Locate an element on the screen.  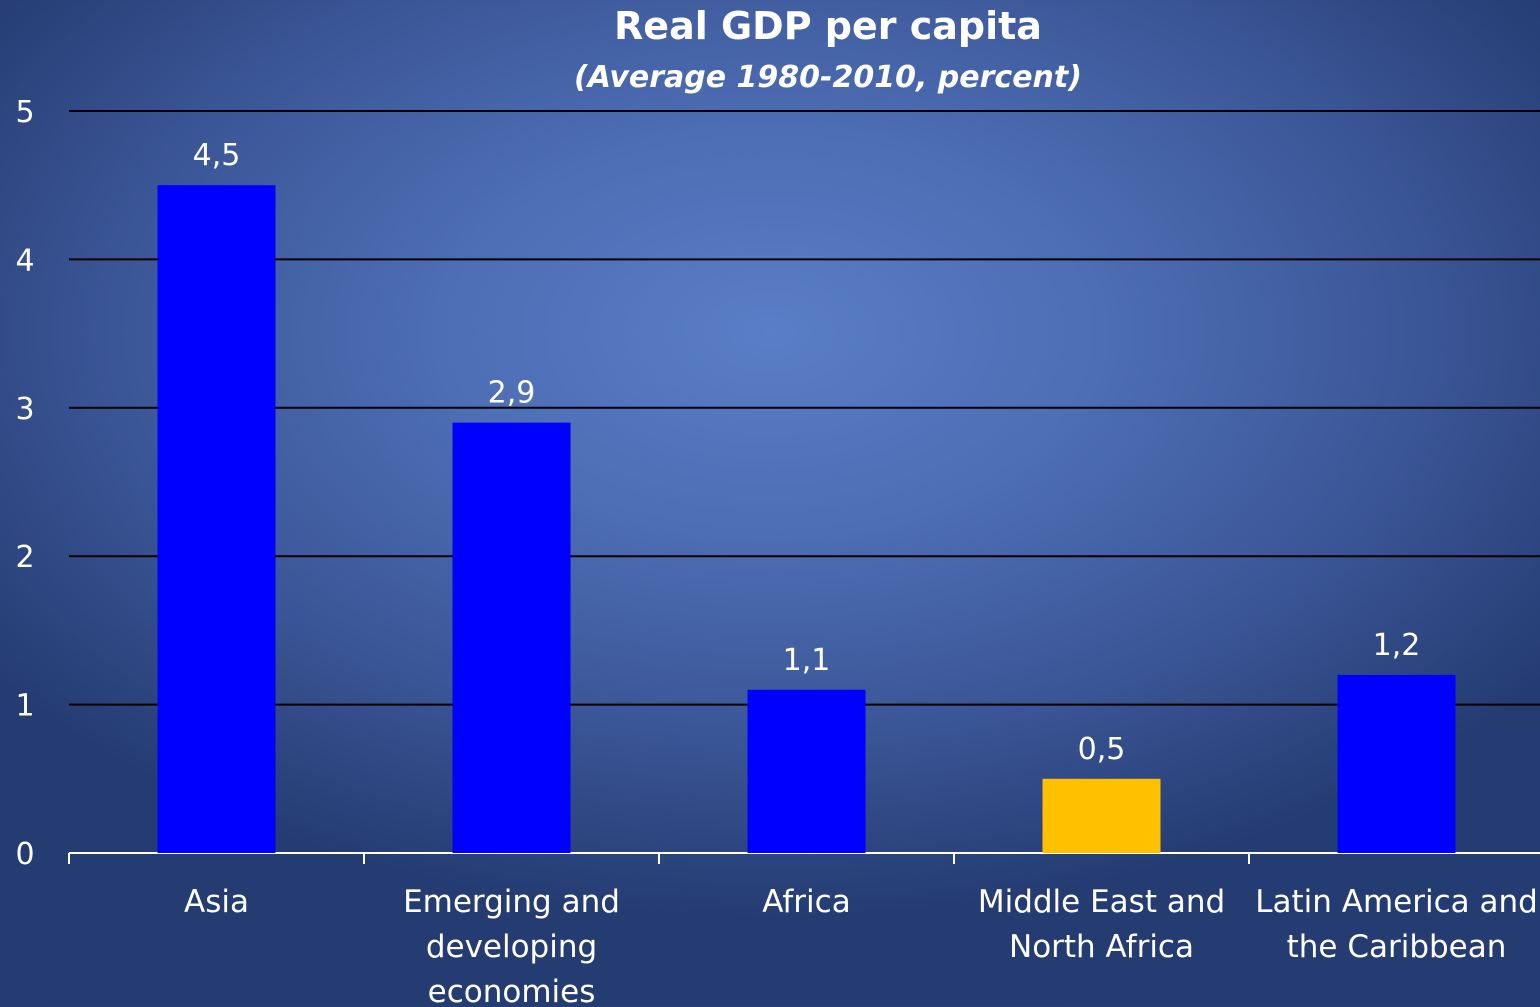
data-label: 1,2 is located at coordinates (1397, 645).